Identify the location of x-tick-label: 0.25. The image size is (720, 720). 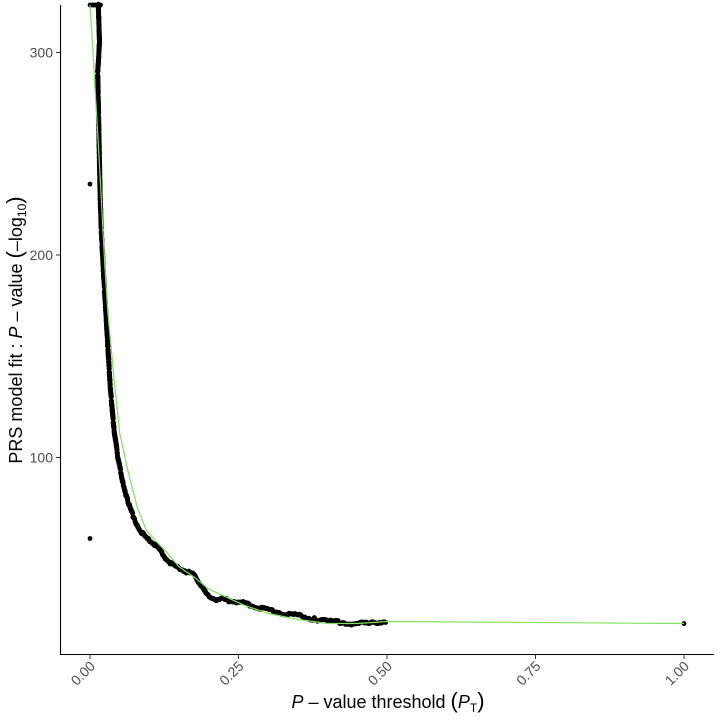
(231, 673).